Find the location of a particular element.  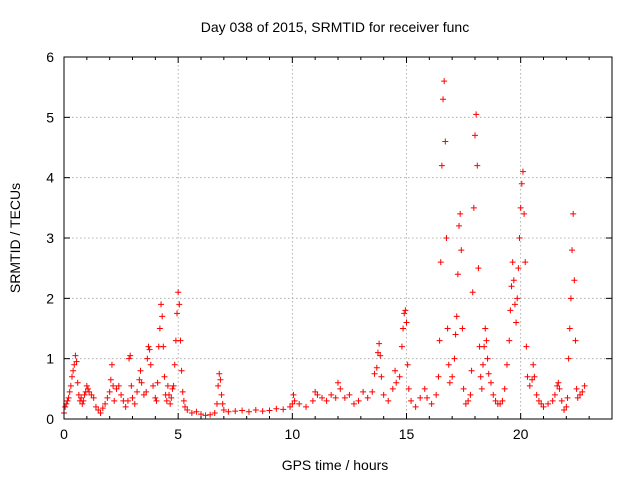

y-tick-label: 1 is located at coordinates (50, 359).